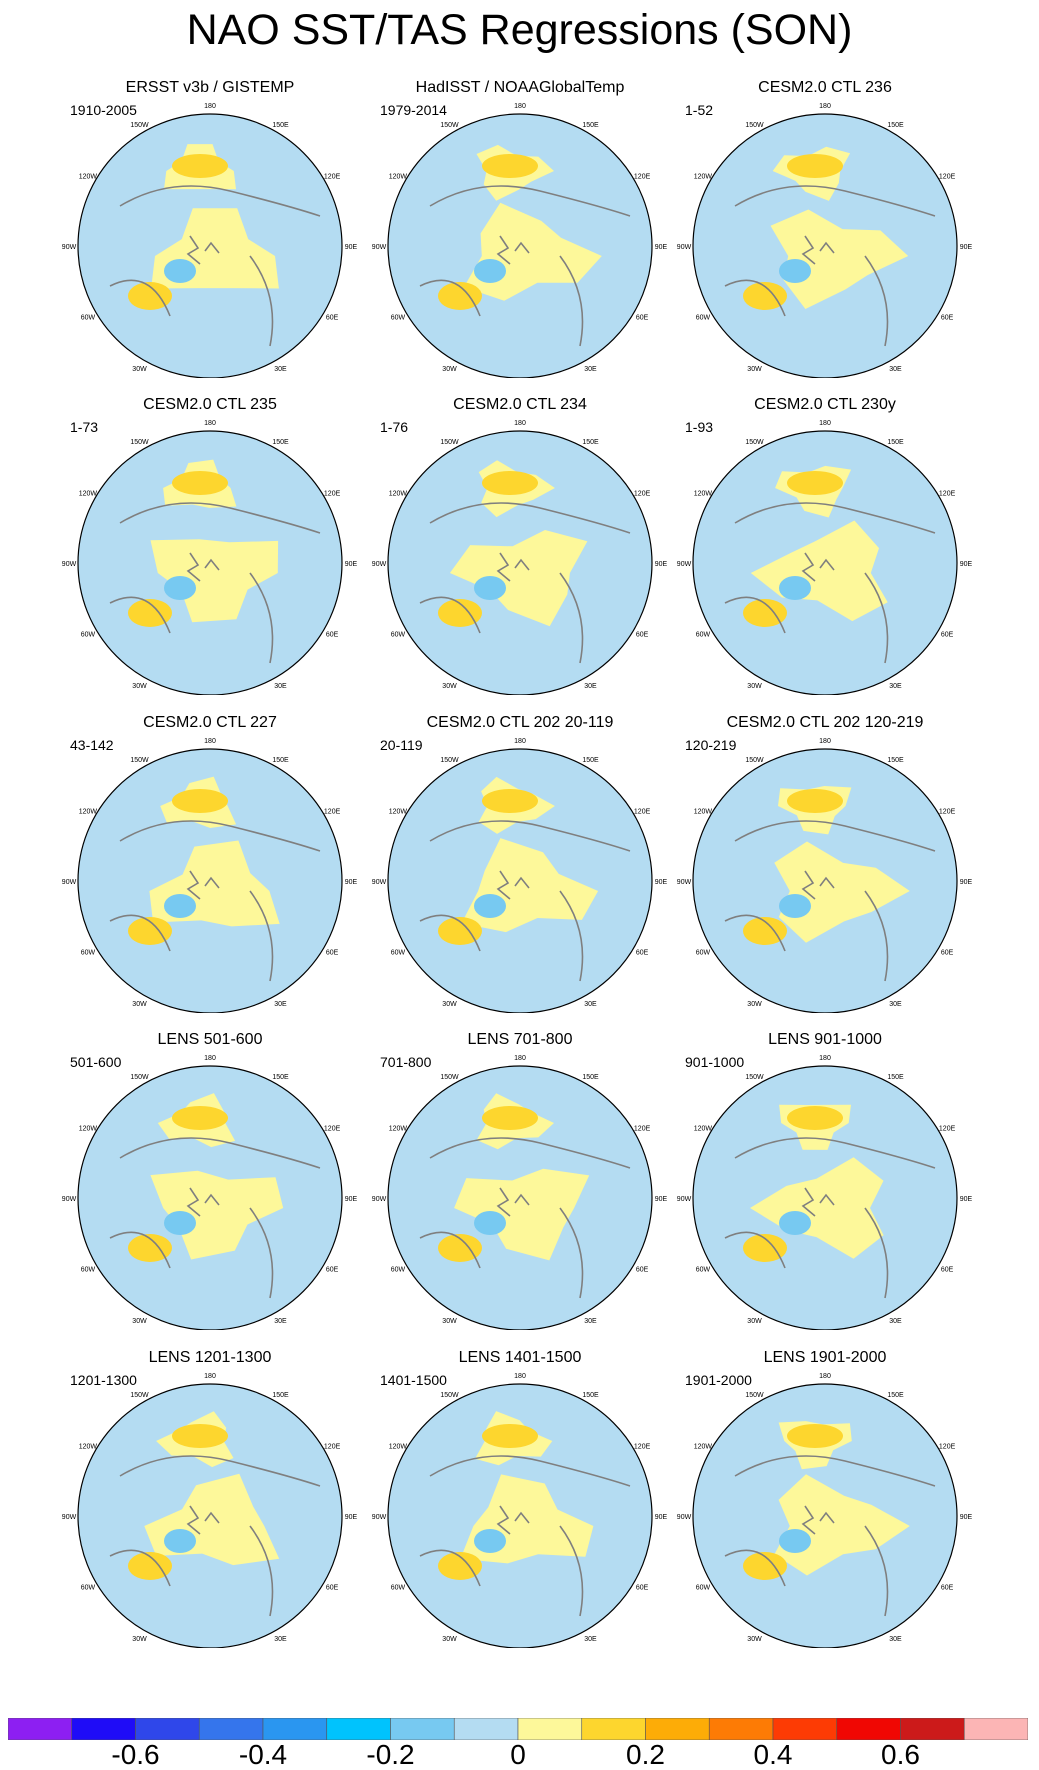 The image size is (1039, 1770). What do you see at coordinates (520, 87) in the screenshot?
I see `panel-title: HadISST / NOAAGlobalTemp` at bounding box center [520, 87].